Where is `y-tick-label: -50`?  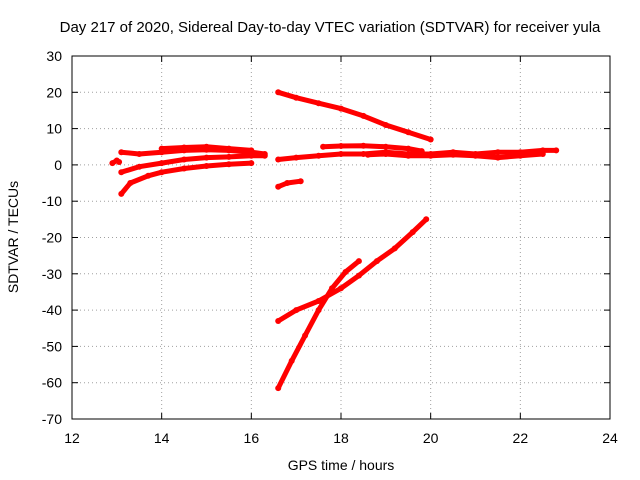
y-tick-label: -50 is located at coordinates (52, 346).